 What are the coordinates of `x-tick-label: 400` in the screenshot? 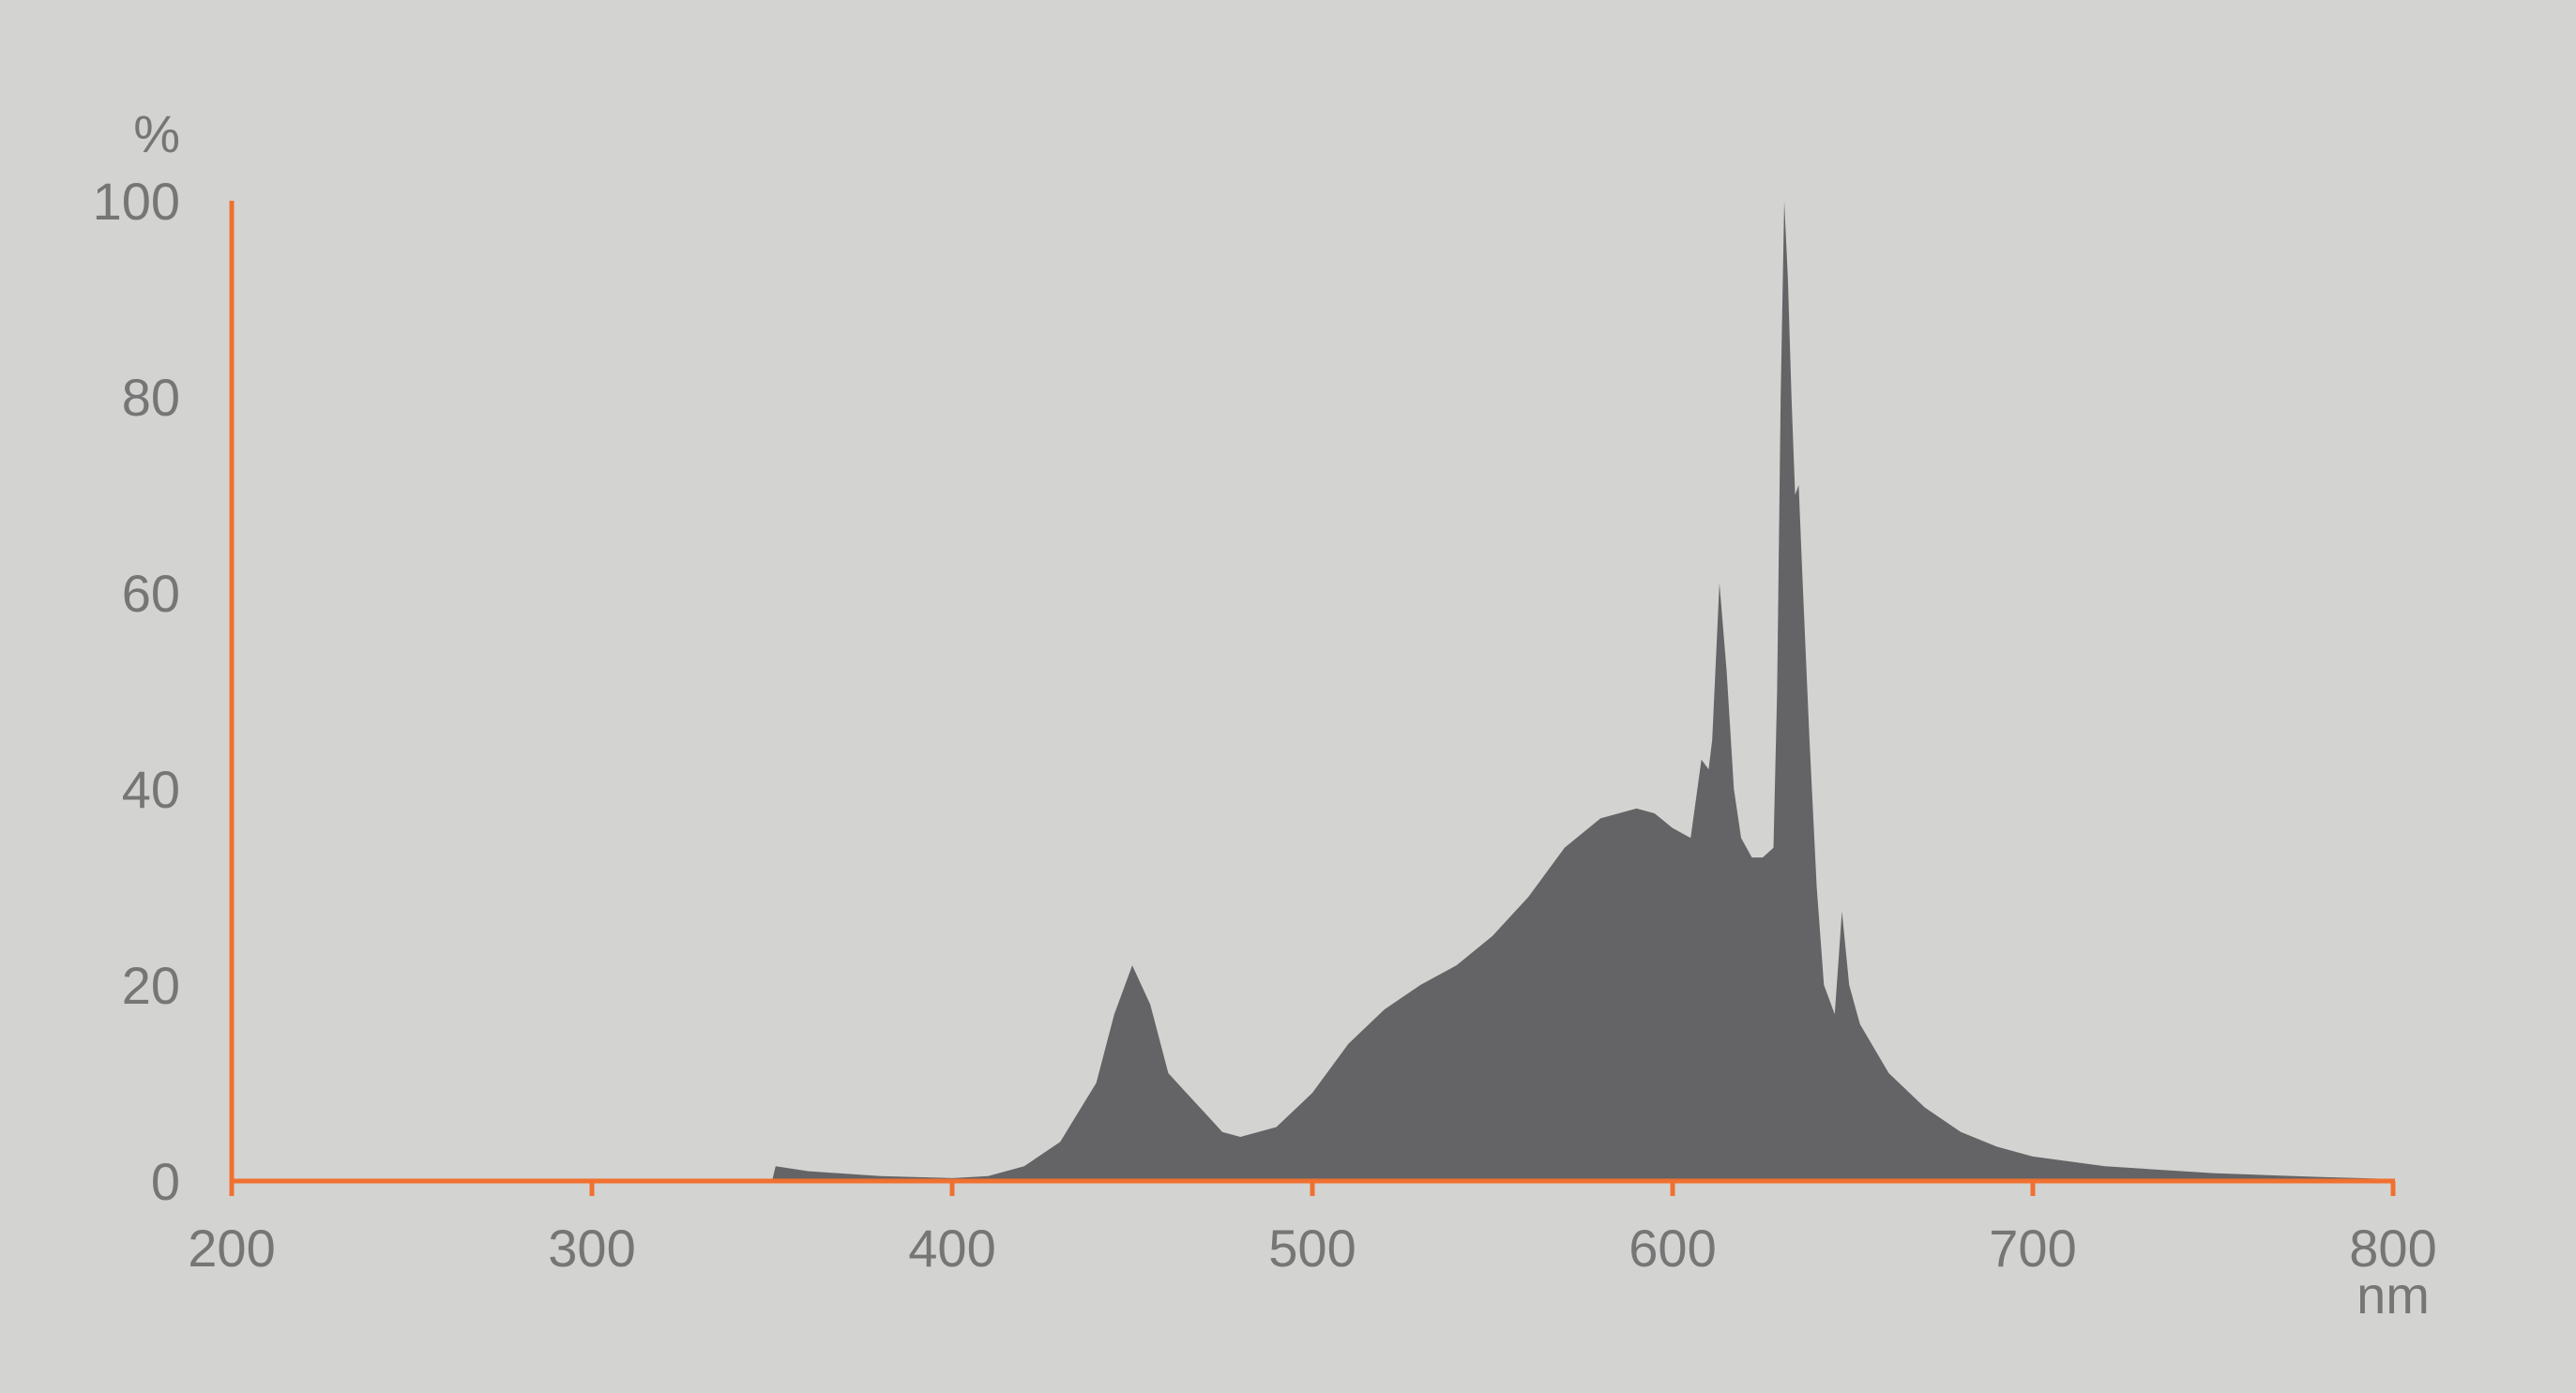 It's located at (952, 1249).